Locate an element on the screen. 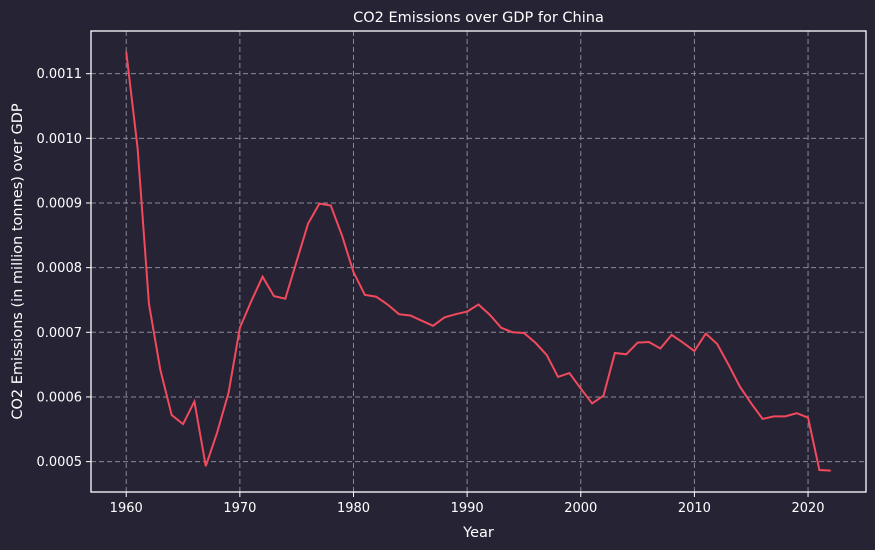 The image size is (875, 550). x-tick-label: 1960 is located at coordinates (126, 508).